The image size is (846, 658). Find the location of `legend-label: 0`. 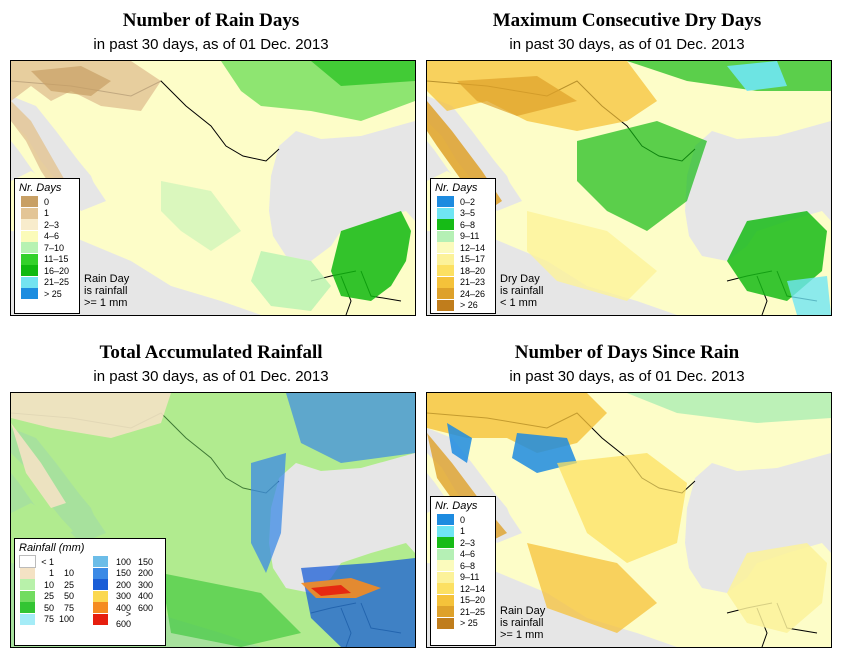

legend-label: 0 is located at coordinates (47, 201).